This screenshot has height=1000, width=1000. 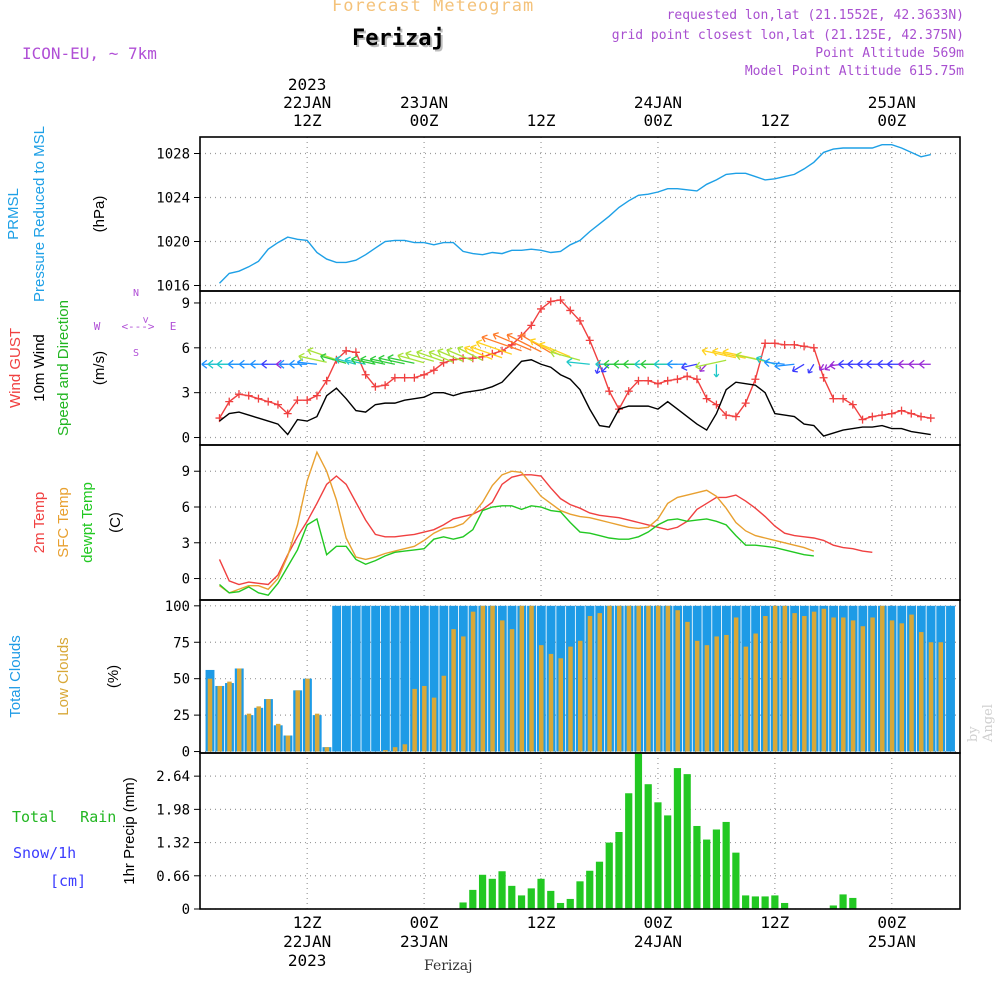 What do you see at coordinates (99, 214) in the screenshot?
I see `panel-unit: (hPa)` at bounding box center [99, 214].